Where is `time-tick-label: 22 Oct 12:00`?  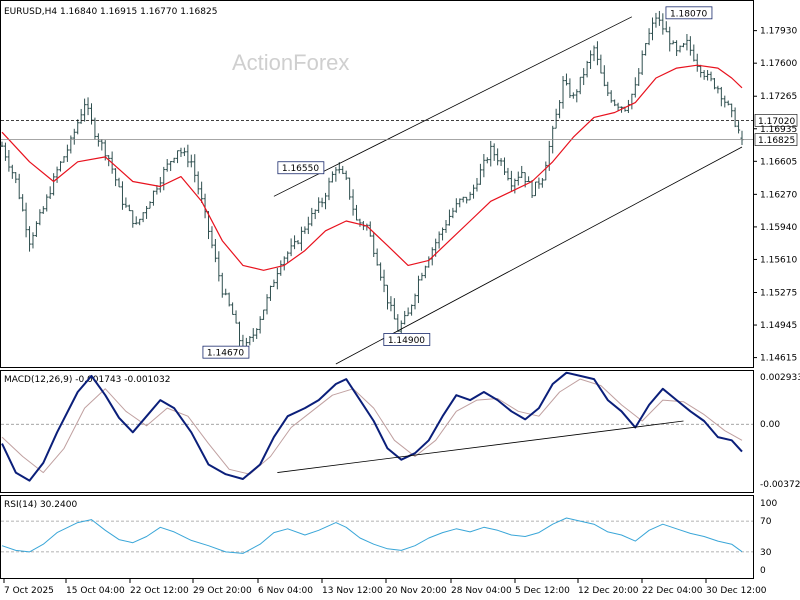 time-tick-label: 22 Oct 12:00 is located at coordinates (159, 591).